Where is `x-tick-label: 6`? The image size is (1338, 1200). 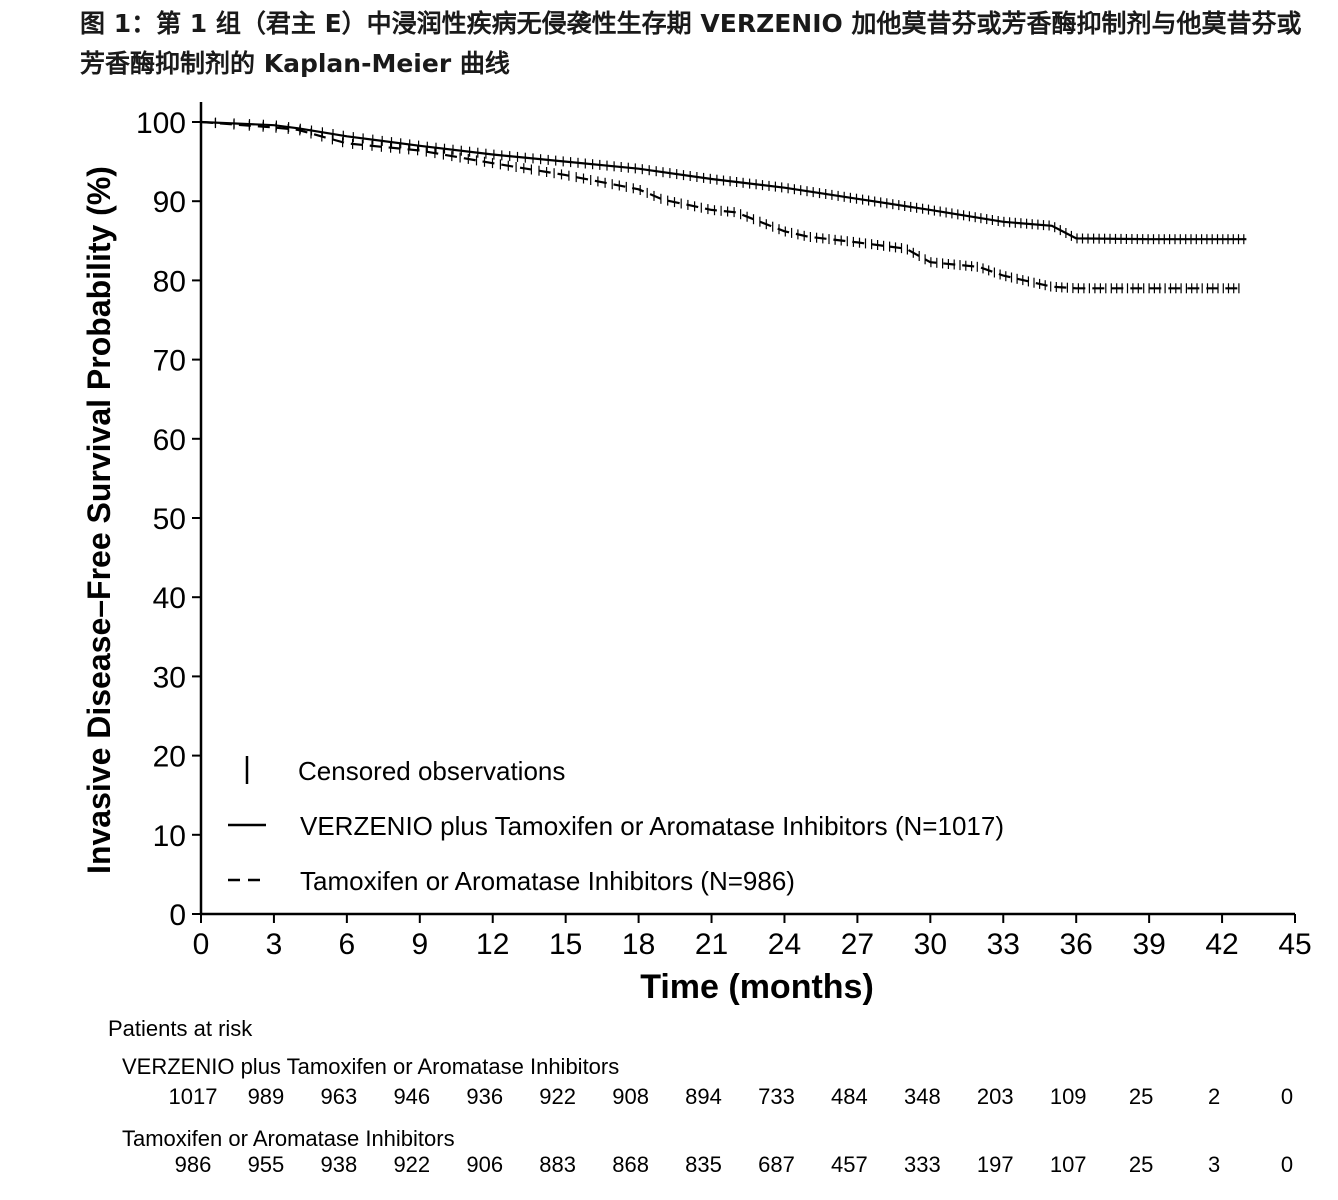
x-tick-label: 6 is located at coordinates (347, 944).